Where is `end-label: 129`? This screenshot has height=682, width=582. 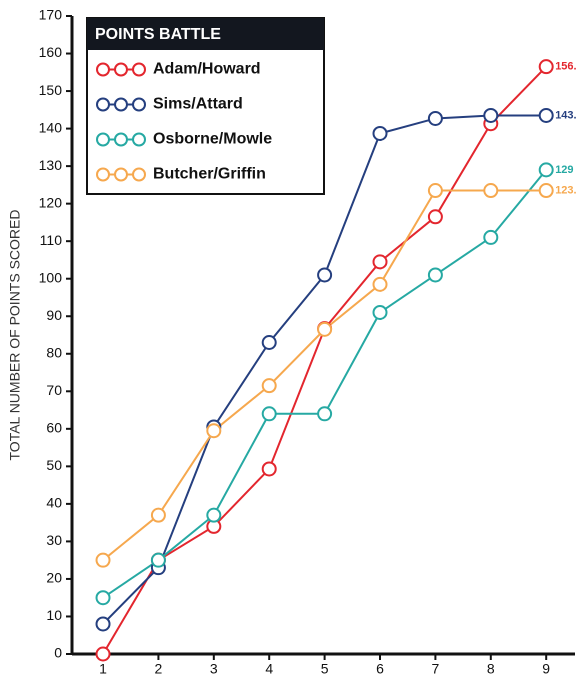
end-label: 129 is located at coordinates (564, 170).